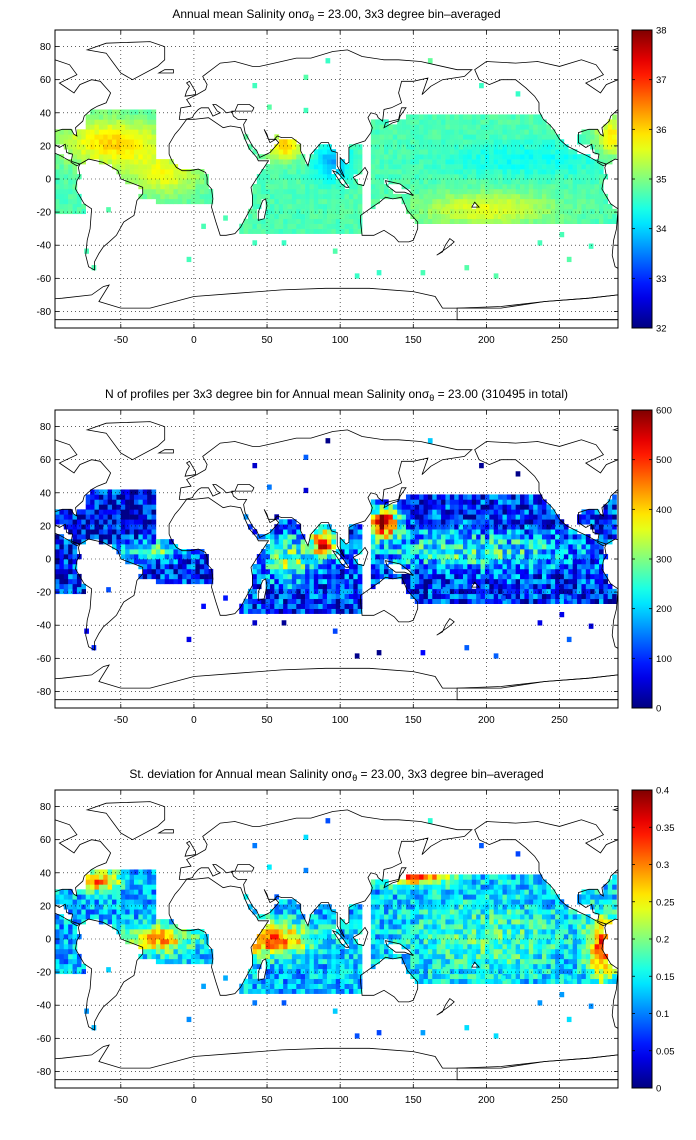  I want to click on y-tick-label: -80, so click(44, 312).